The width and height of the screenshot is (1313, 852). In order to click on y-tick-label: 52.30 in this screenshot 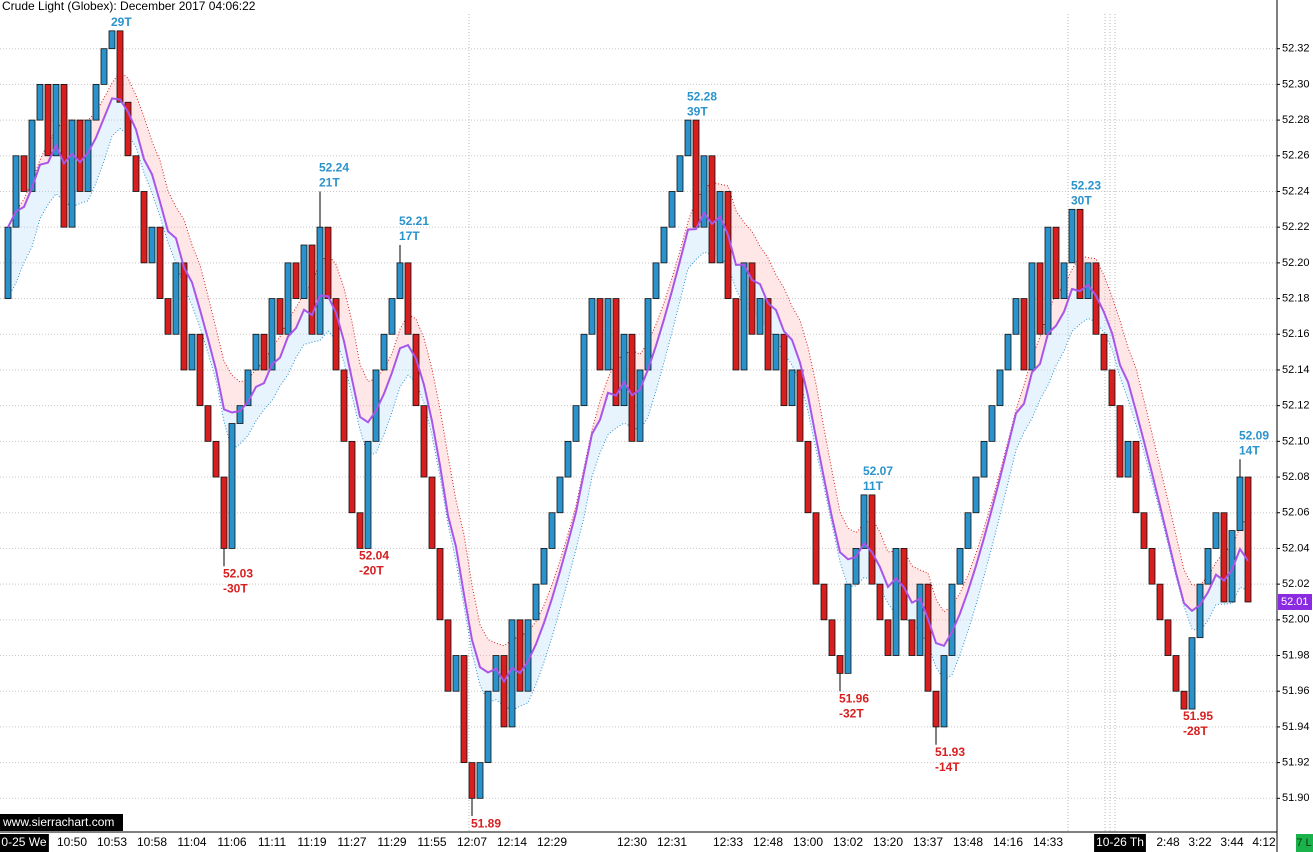, I will do `click(1296, 84)`.